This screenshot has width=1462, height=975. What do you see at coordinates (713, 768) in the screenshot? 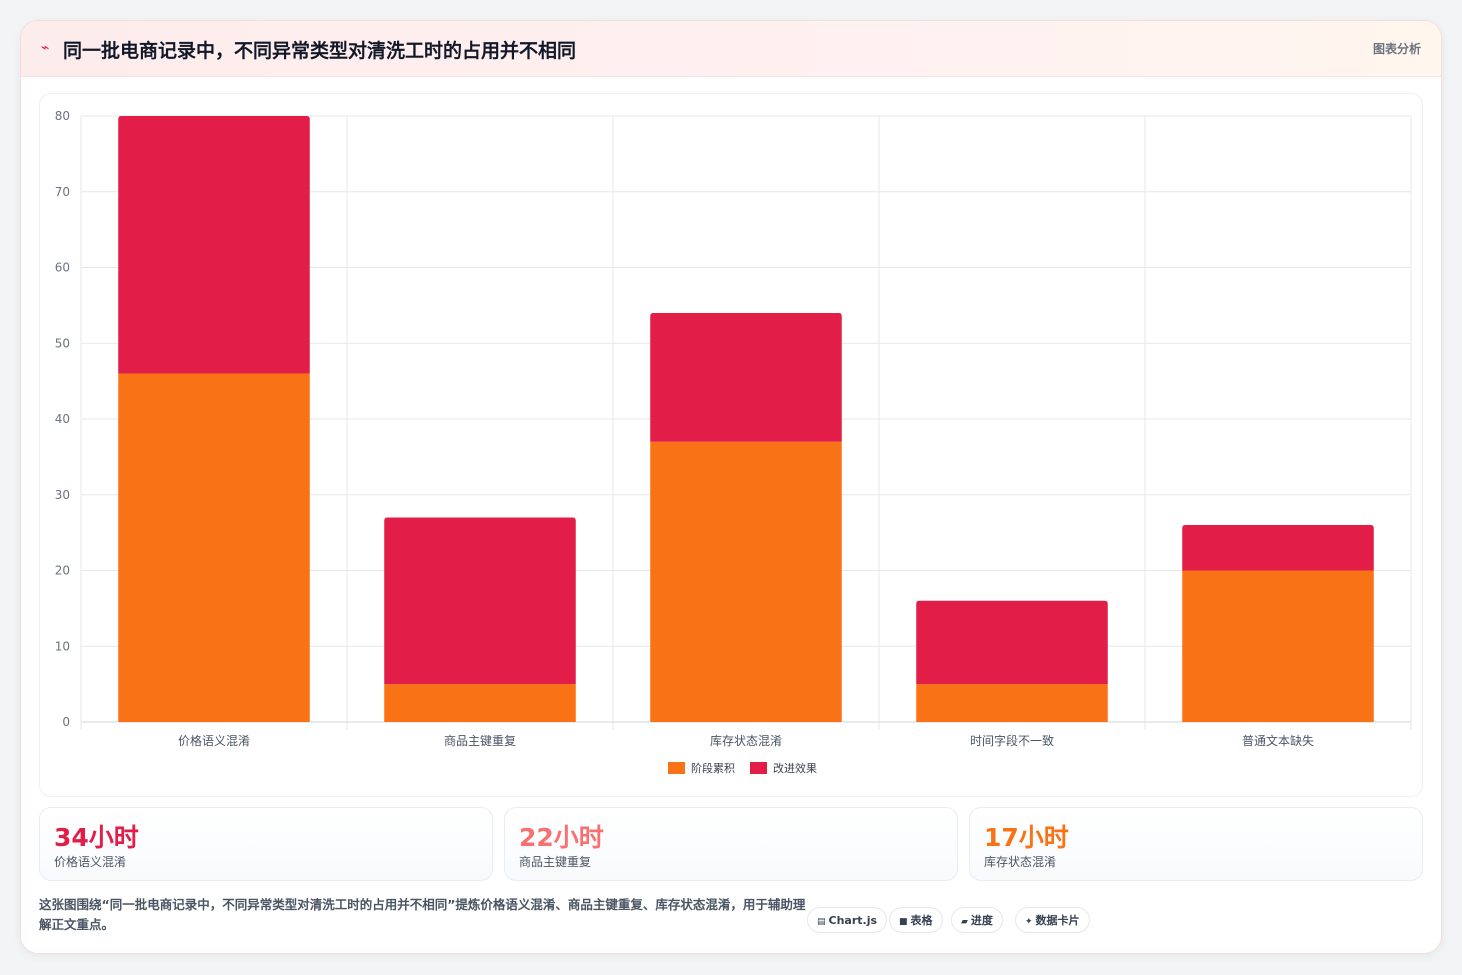
I see `legend-label: 阶段累积` at bounding box center [713, 768].